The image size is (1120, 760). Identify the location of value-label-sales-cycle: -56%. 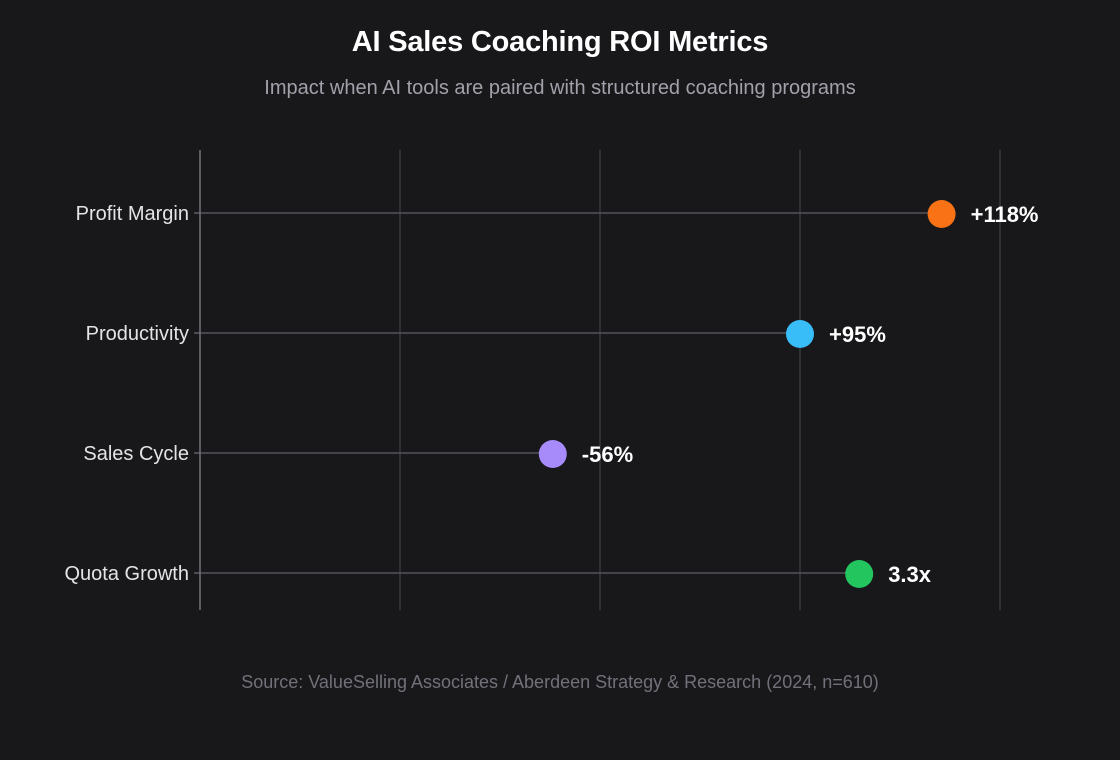
(607, 454).